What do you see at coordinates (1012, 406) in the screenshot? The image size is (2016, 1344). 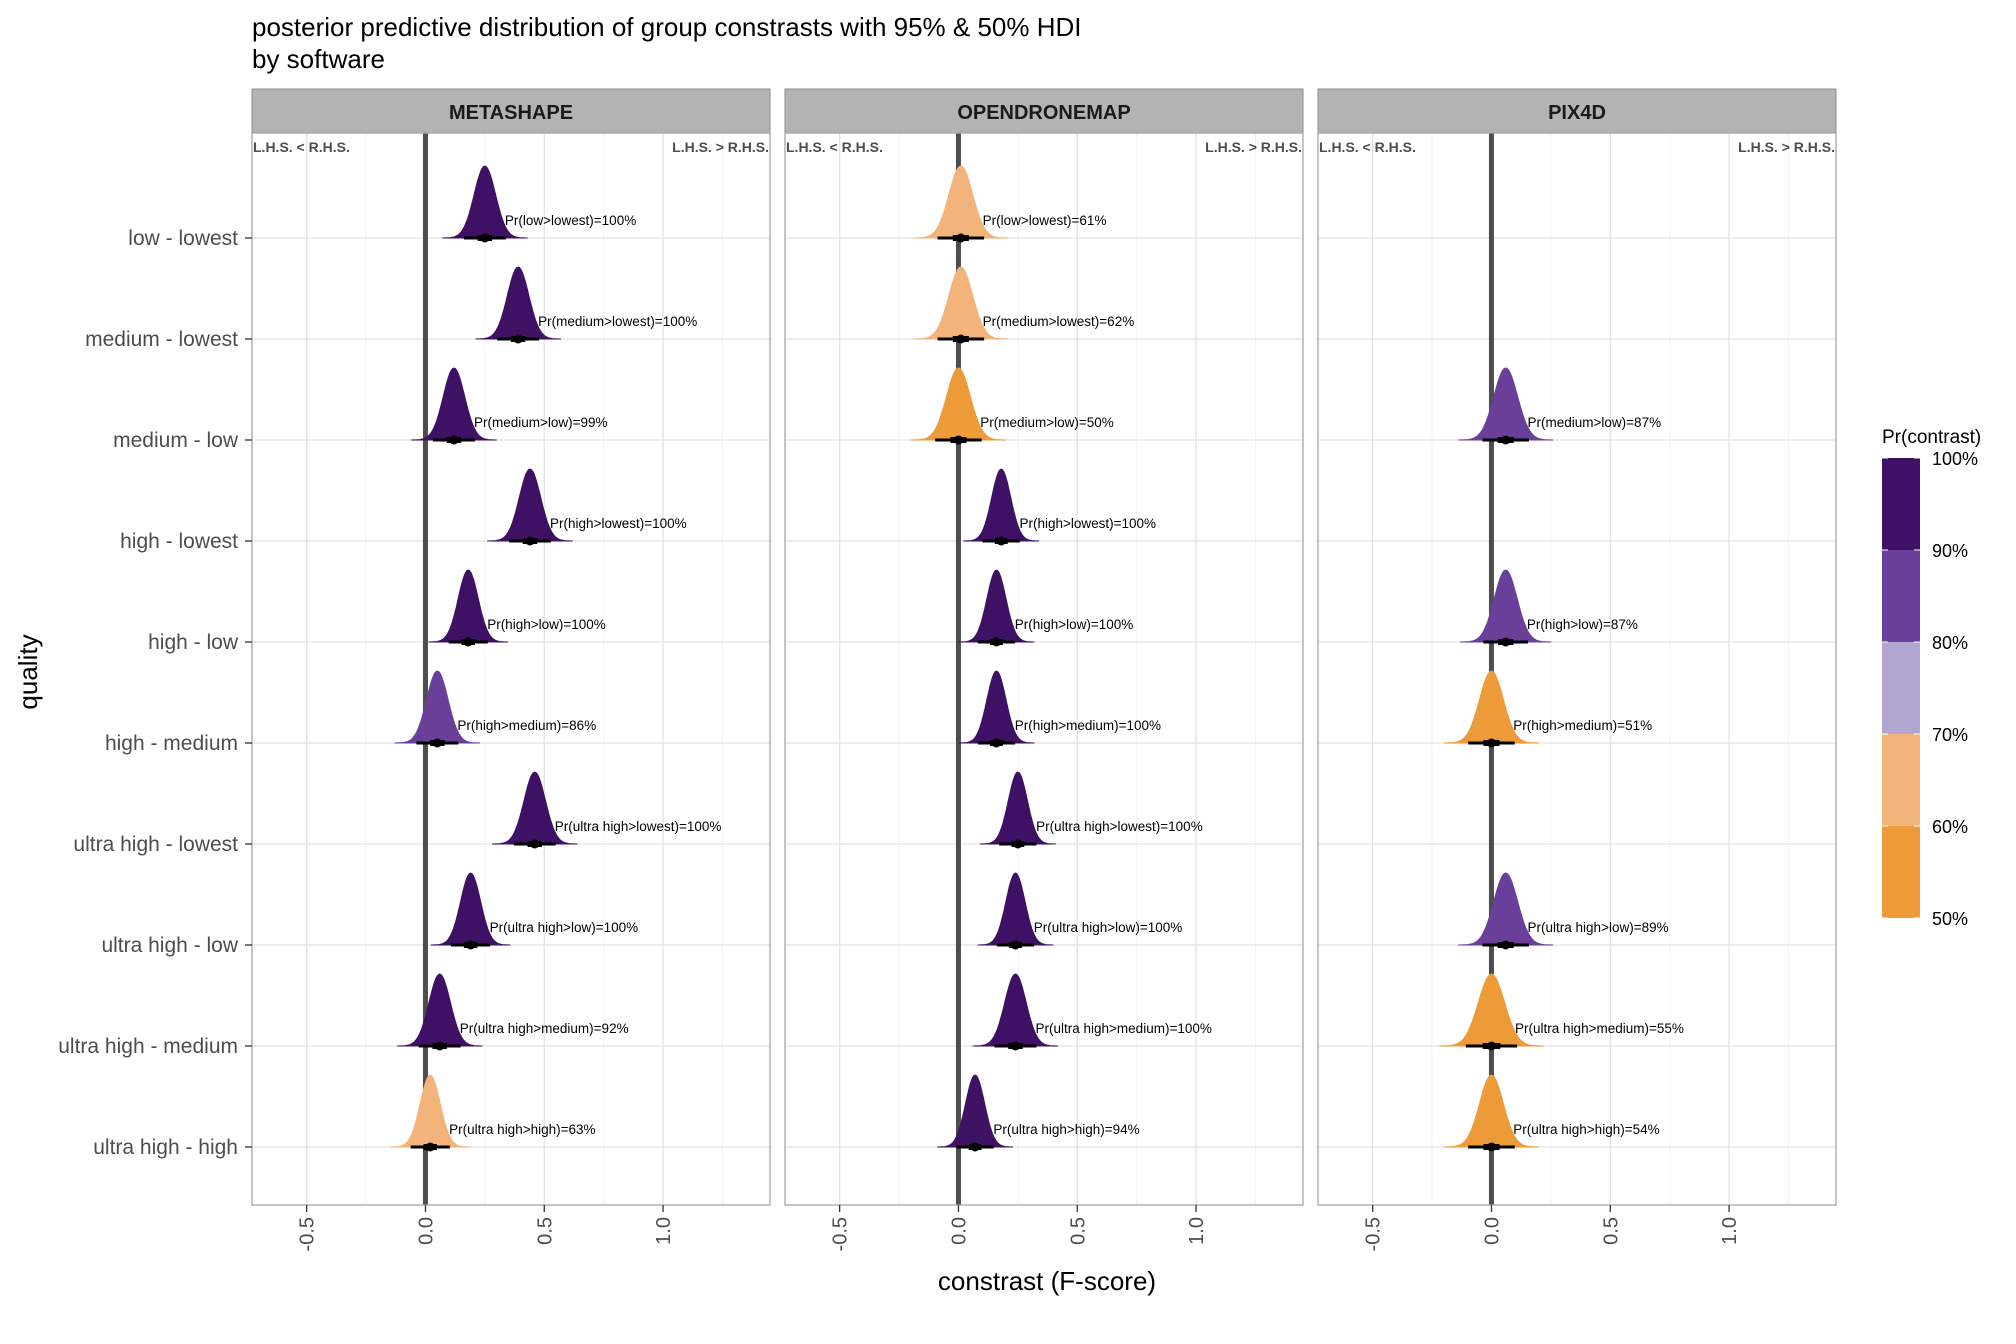 I see `density-medium---low: Pr(medium>low)=50%` at bounding box center [1012, 406].